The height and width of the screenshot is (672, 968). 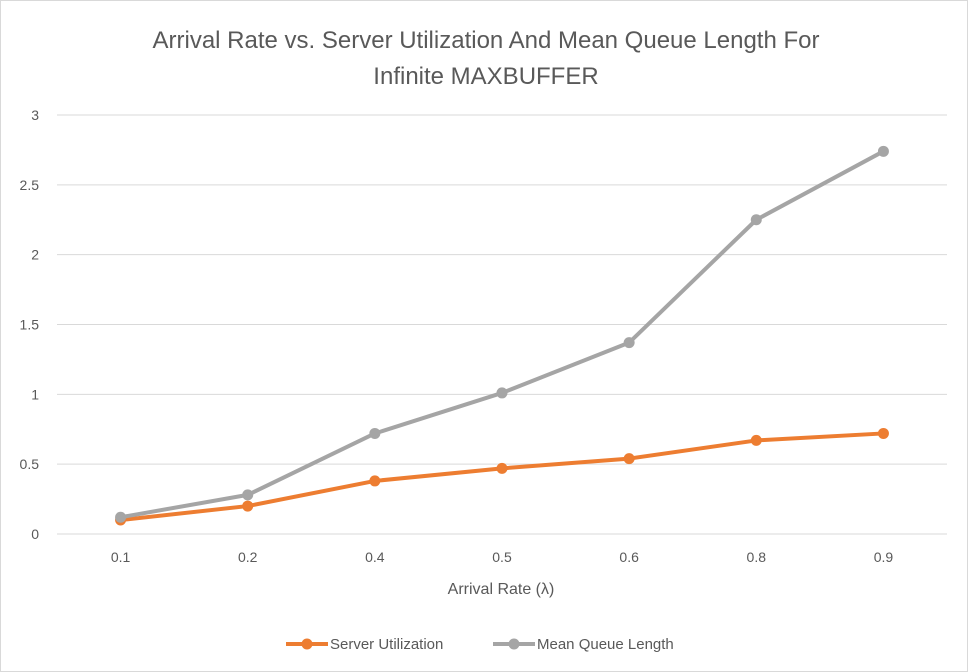 What do you see at coordinates (35, 115) in the screenshot?
I see `y-tick-label: 3` at bounding box center [35, 115].